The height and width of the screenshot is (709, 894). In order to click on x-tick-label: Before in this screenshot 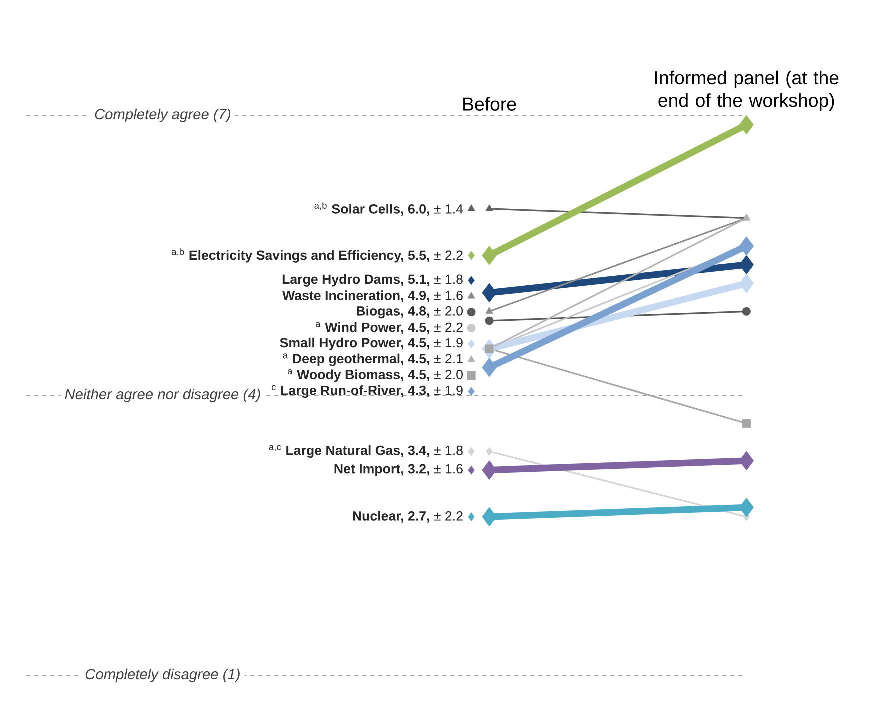, I will do `click(490, 104)`.